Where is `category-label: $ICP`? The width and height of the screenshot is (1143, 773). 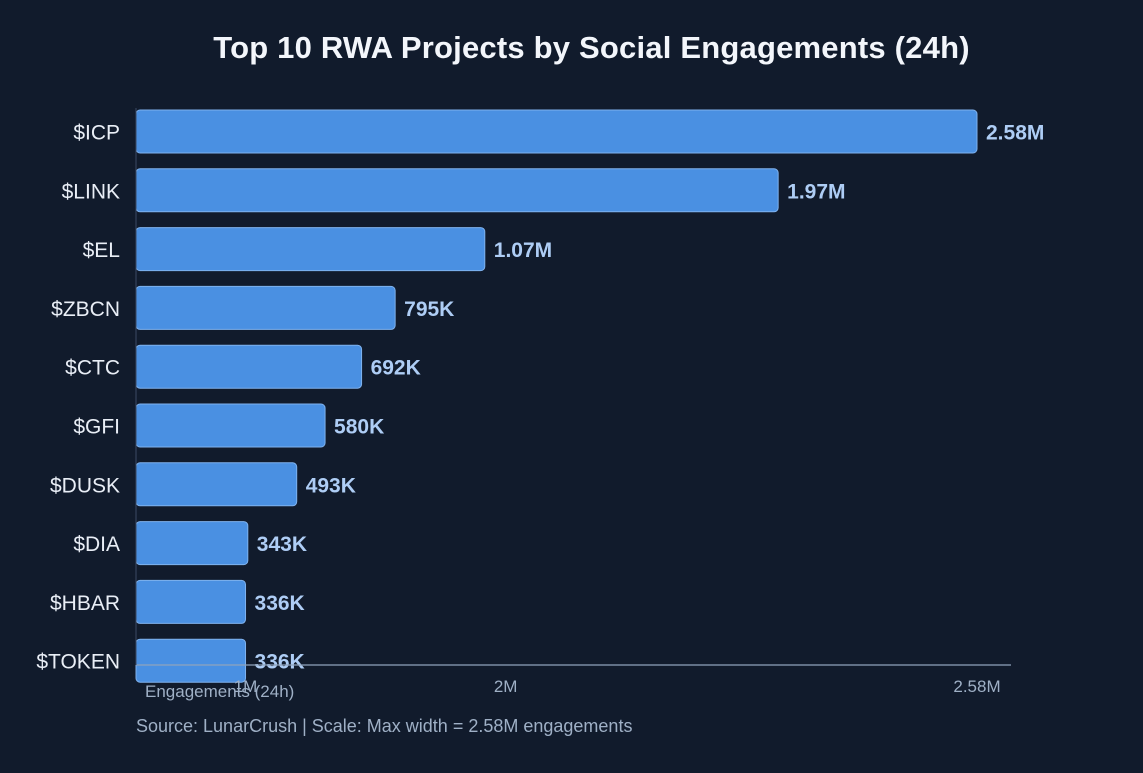
category-label: $ICP is located at coordinates (96, 133).